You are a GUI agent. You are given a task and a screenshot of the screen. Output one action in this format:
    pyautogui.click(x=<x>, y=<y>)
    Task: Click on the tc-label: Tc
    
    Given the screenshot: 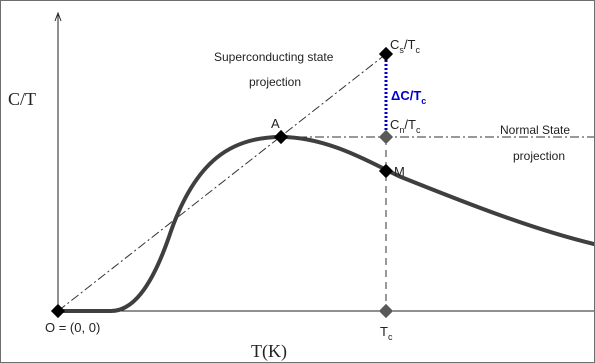 What is the action you would take?
    pyautogui.click(x=386, y=333)
    